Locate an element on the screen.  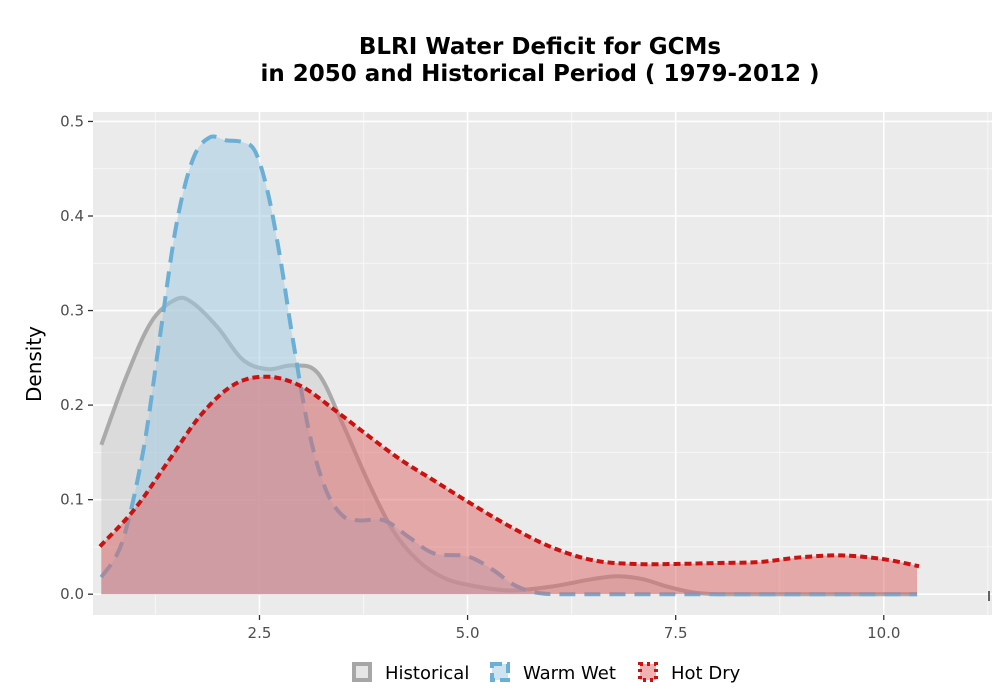
legend-item-hot-dry: Hot Dry is located at coordinates (689, 673).